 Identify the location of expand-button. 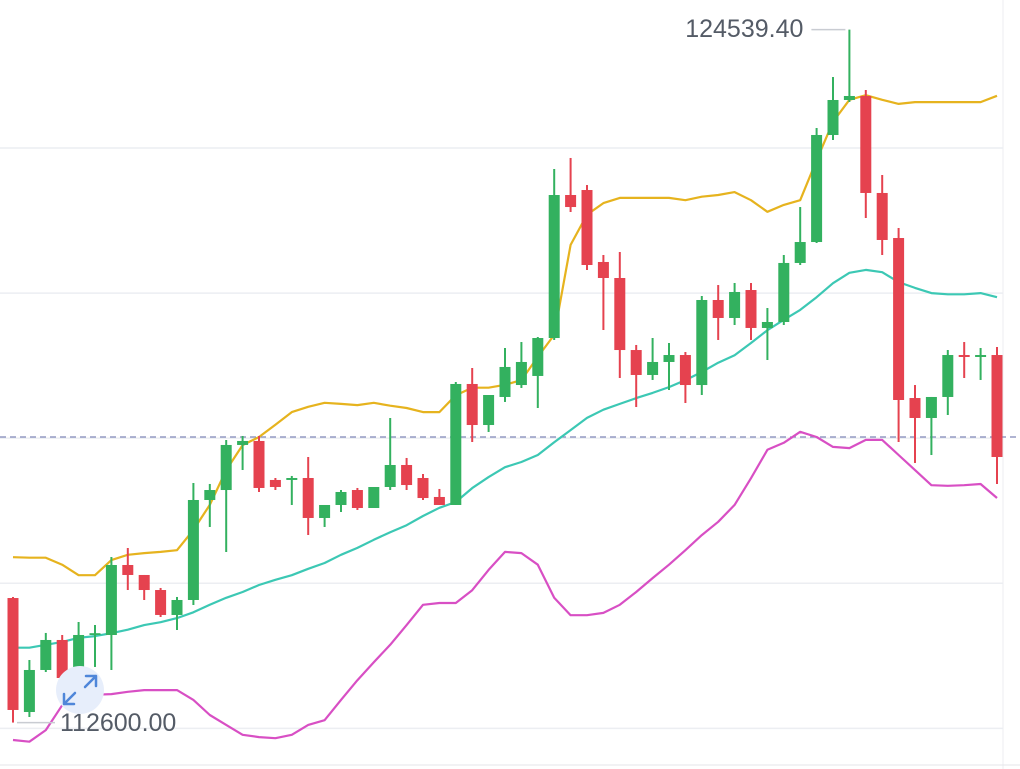
(80, 690).